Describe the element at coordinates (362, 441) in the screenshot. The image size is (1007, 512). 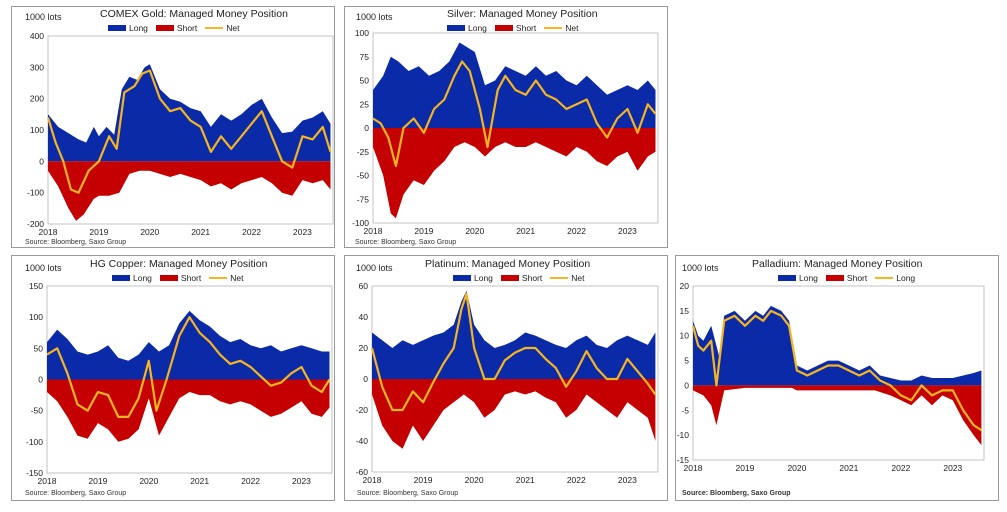
I see `y-tick-label: -40` at that location.